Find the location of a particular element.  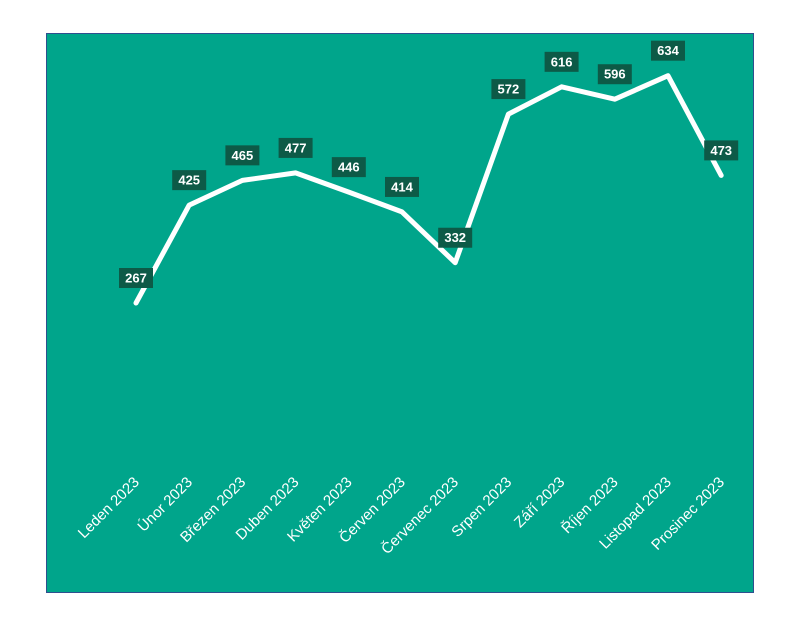

data-label: 596 is located at coordinates (614, 74).